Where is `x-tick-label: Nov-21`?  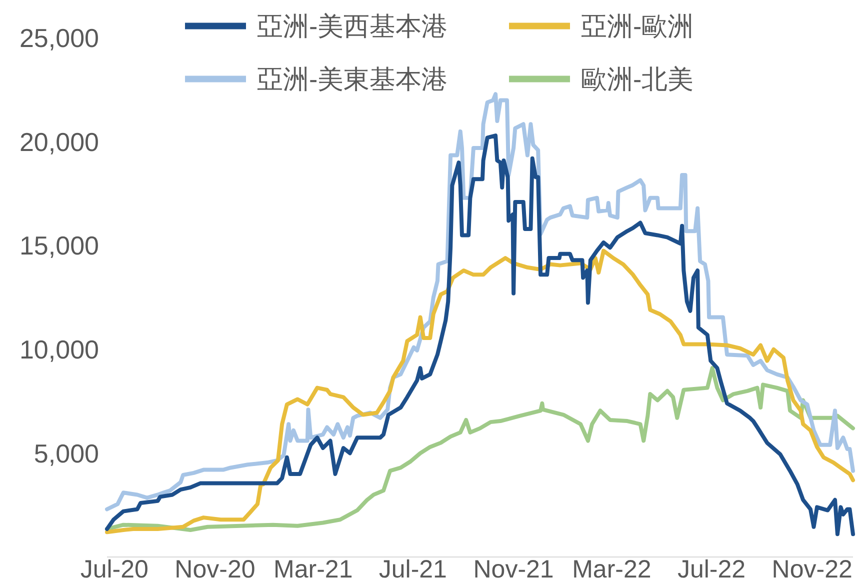
x-tick-label: Nov-21 is located at coordinates (513, 567).